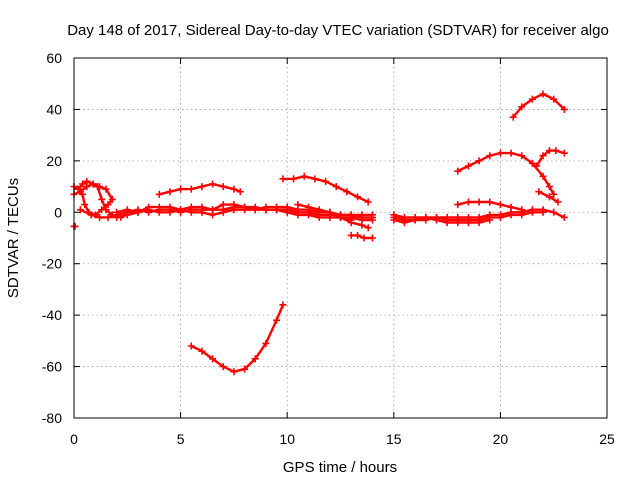 The width and height of the screenshot is (640, 480). I want to click on series-evening-mid-arc, so click(506, 173).